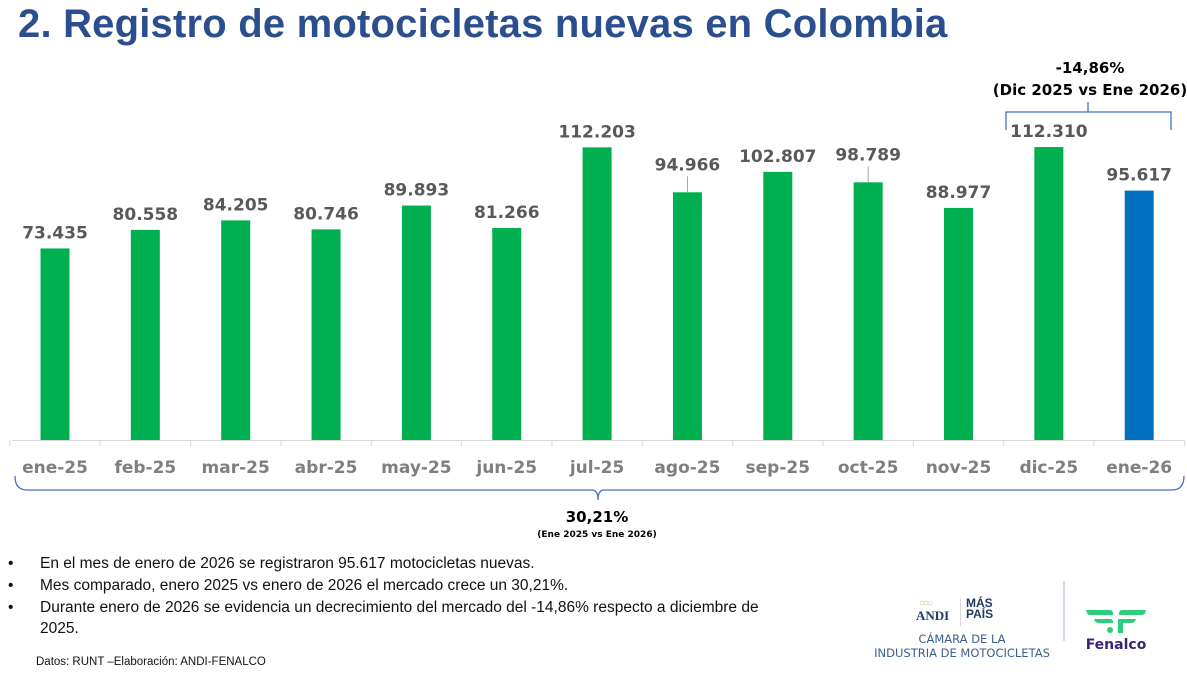 The image size is (1187, 674). Describe the element at coordinates (777, 157) in the screenshot. I see `data-label-sep-25: 102.807` at that location.